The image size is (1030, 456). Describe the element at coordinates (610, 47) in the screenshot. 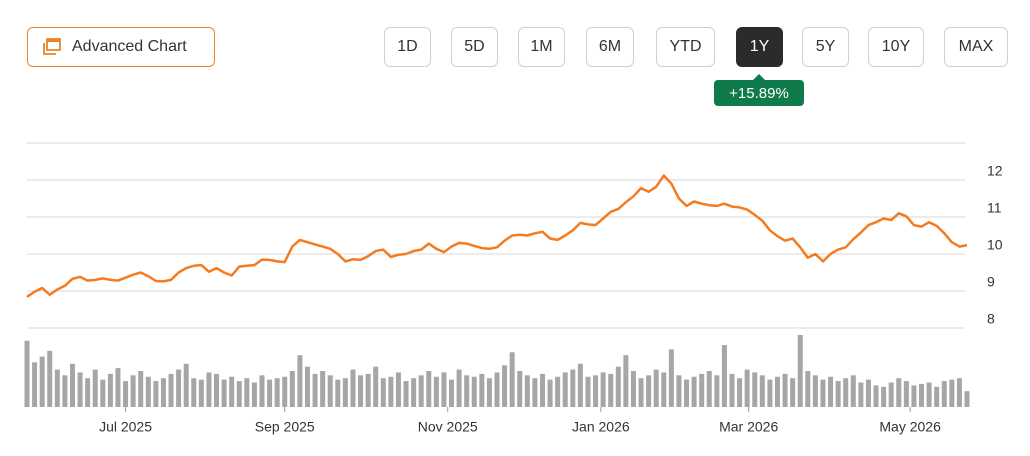

I see `range-button: 6M` at that location.